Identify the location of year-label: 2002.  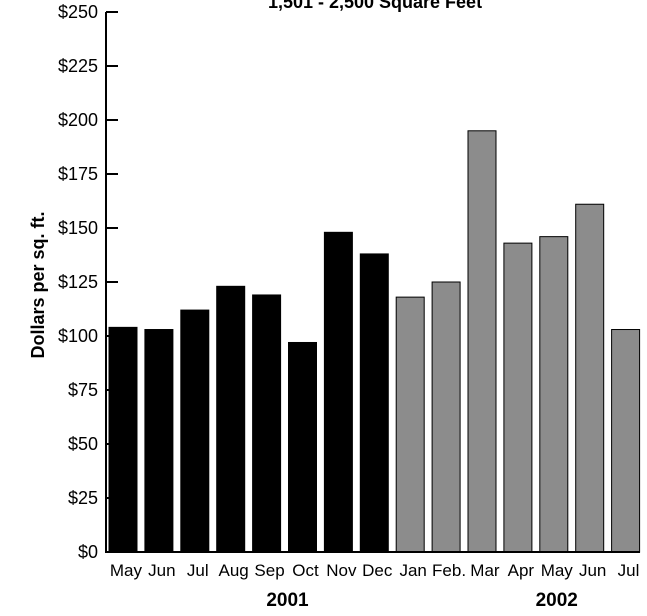
(557, 600).